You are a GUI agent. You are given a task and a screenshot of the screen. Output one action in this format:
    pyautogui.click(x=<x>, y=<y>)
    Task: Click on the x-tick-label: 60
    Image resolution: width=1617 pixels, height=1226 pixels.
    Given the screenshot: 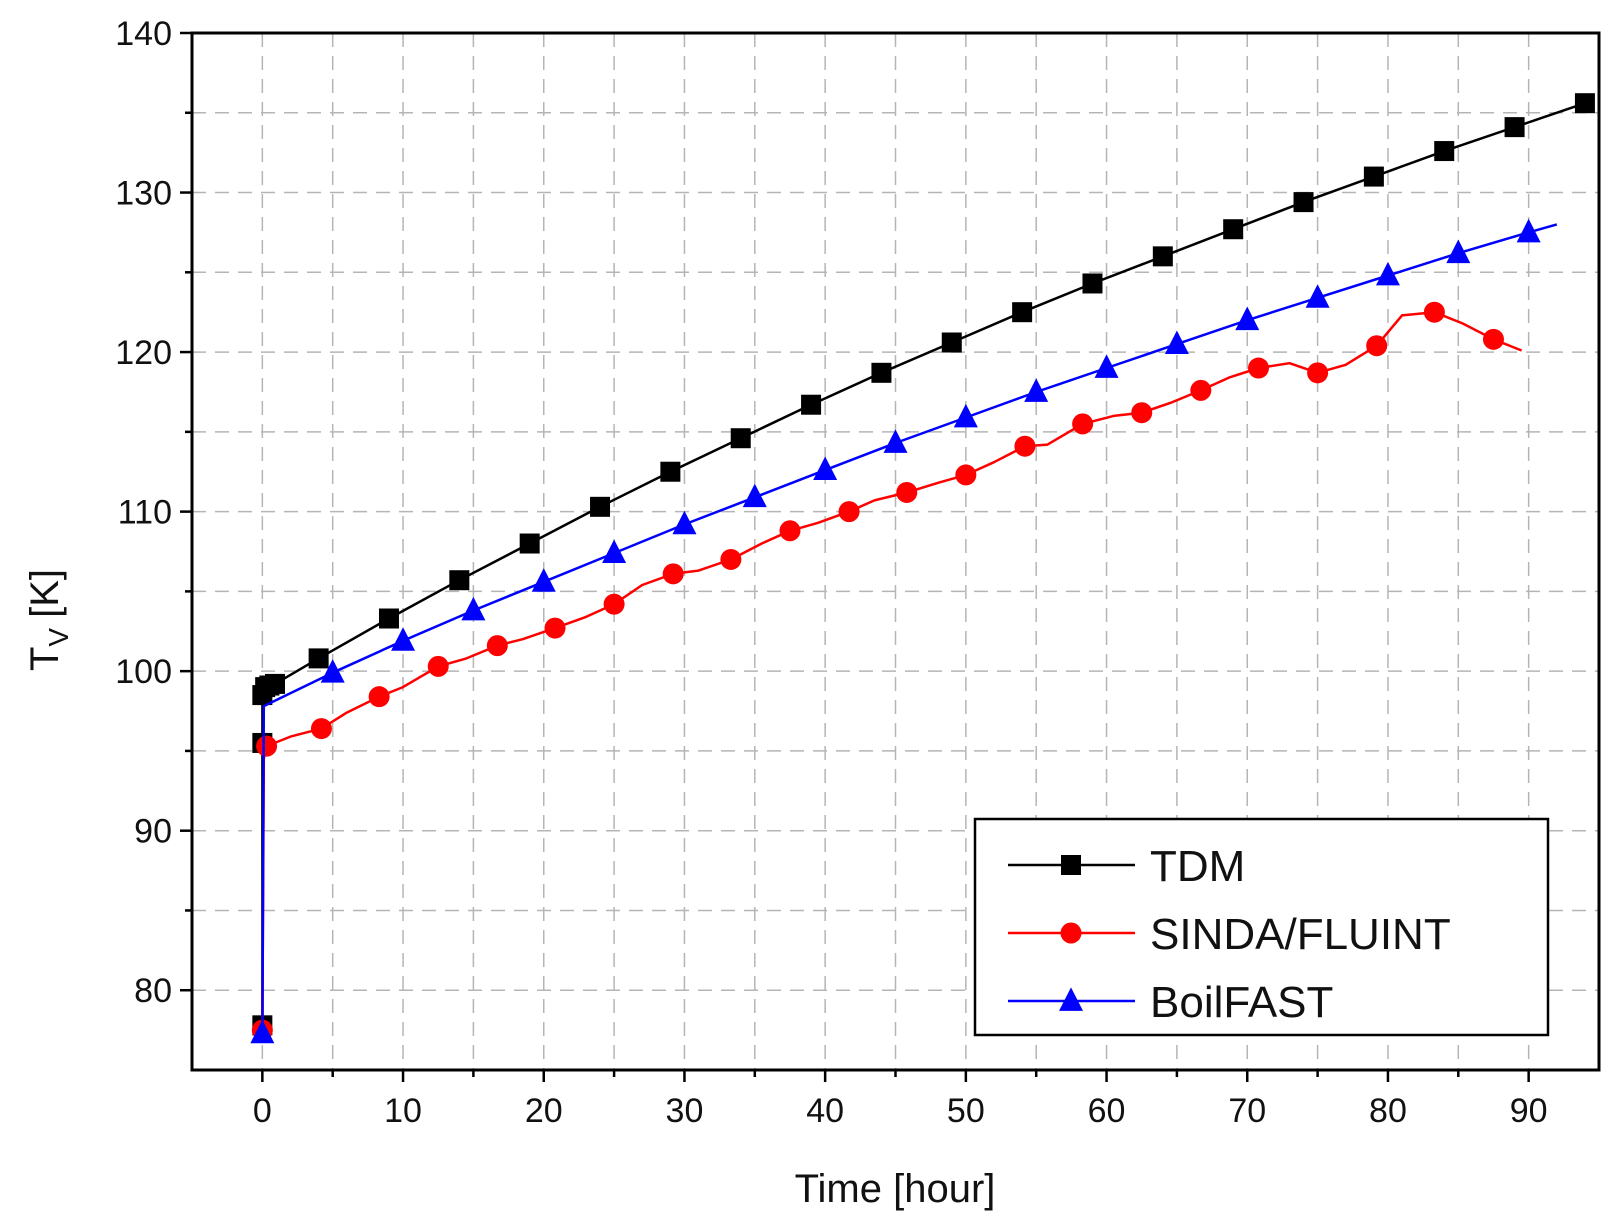 What is the action you would take?
    pyautogui.click(x=1107, y=1111)
    